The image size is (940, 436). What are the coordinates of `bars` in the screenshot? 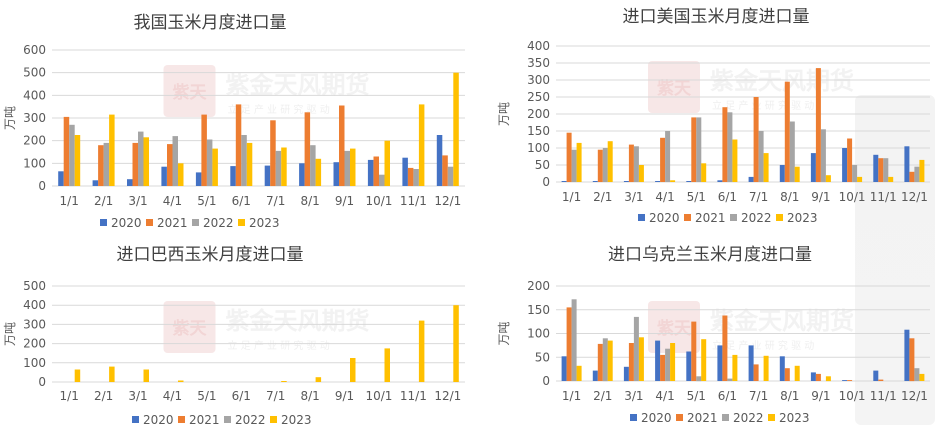 It's located at (743, 340).